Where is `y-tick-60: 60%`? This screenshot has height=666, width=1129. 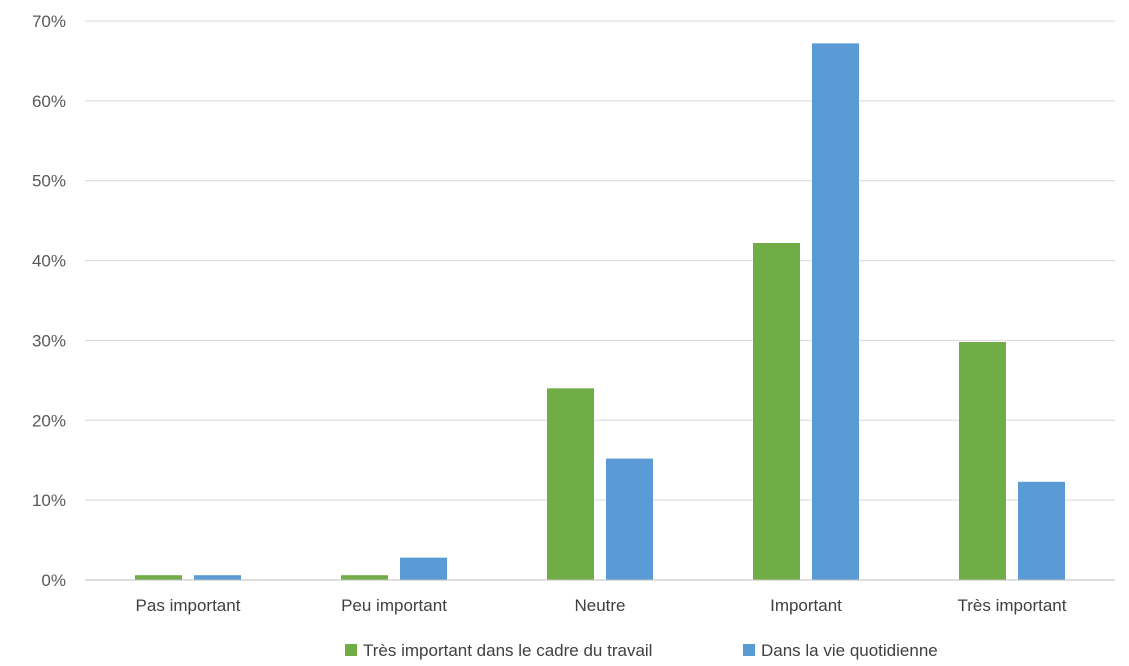 y-tick-60: 60% is located at coordinates (49, 101).